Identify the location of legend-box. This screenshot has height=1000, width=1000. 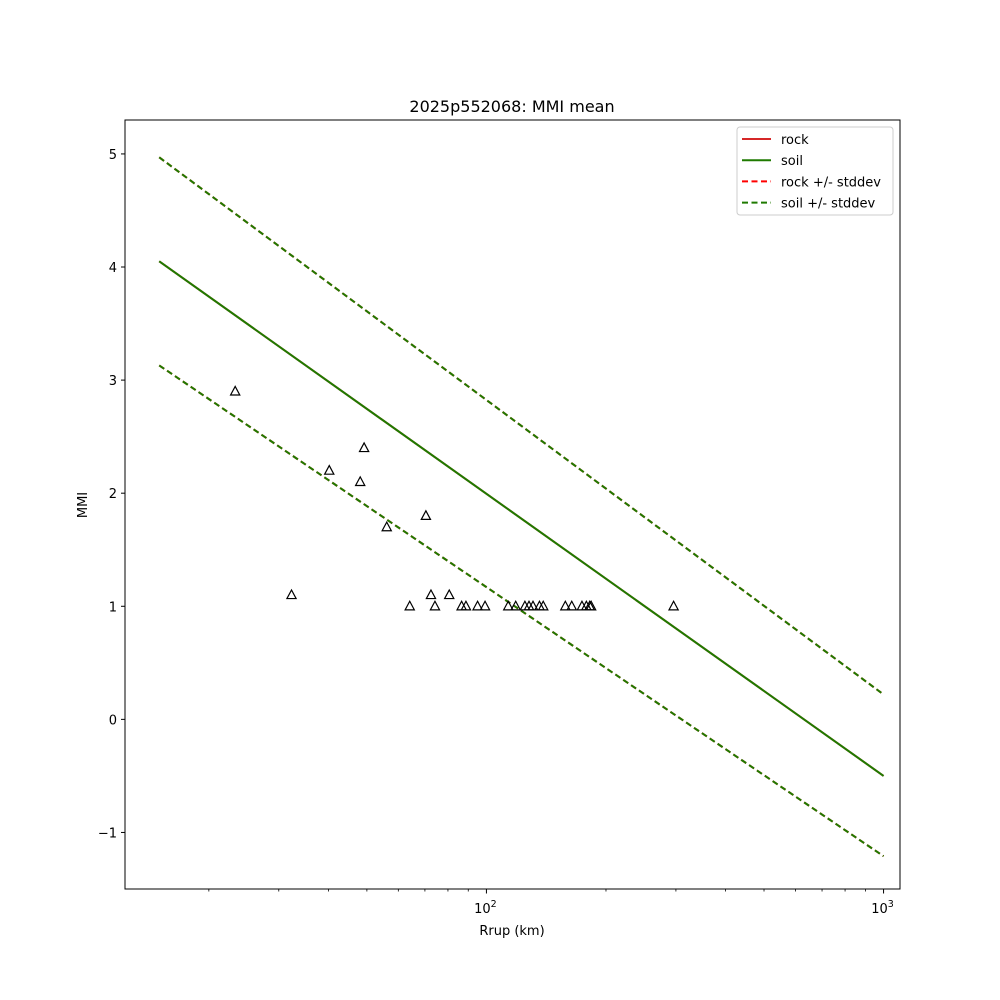
(815, 171).